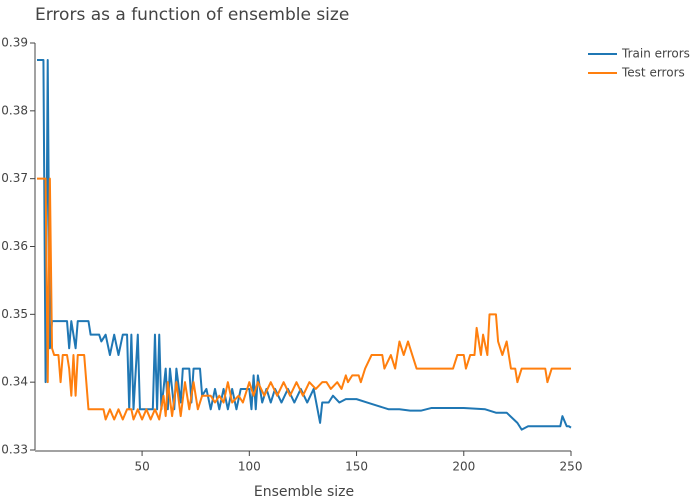  I want to click on y-tick-label: 0.35, so click(14, 314).